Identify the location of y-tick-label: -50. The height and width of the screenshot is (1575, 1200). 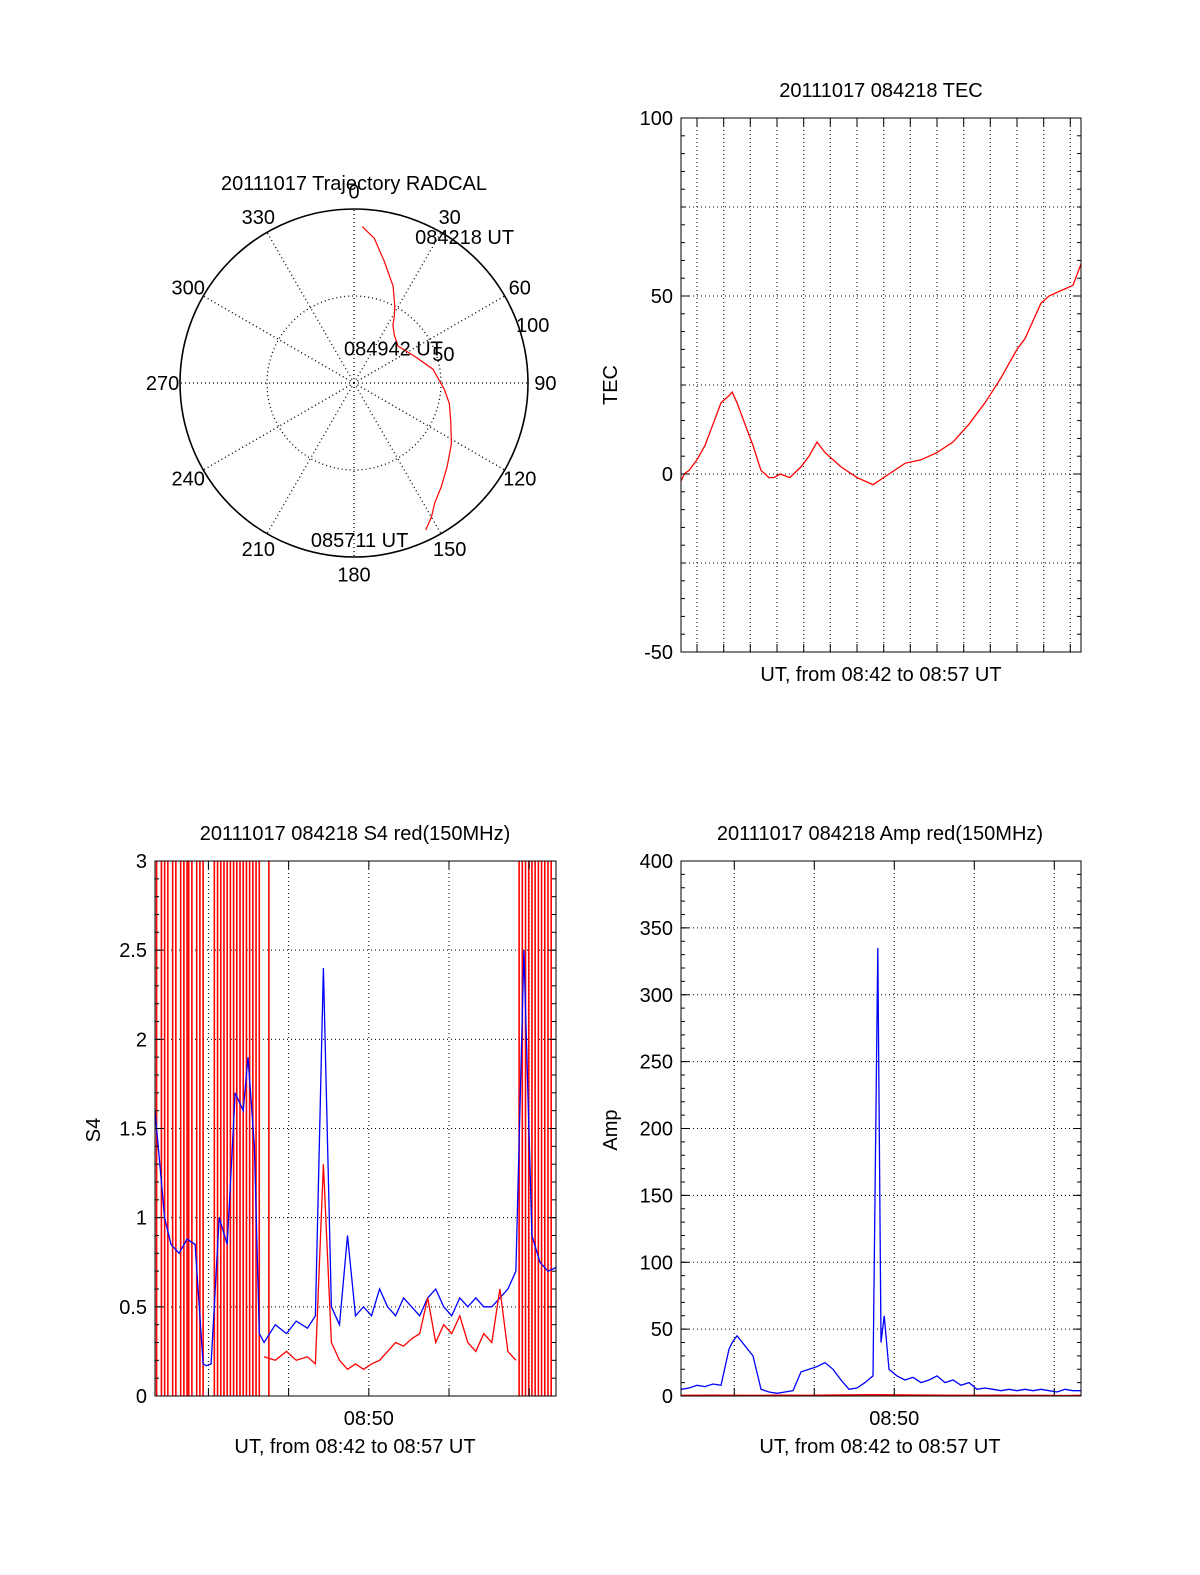
(658, 653).